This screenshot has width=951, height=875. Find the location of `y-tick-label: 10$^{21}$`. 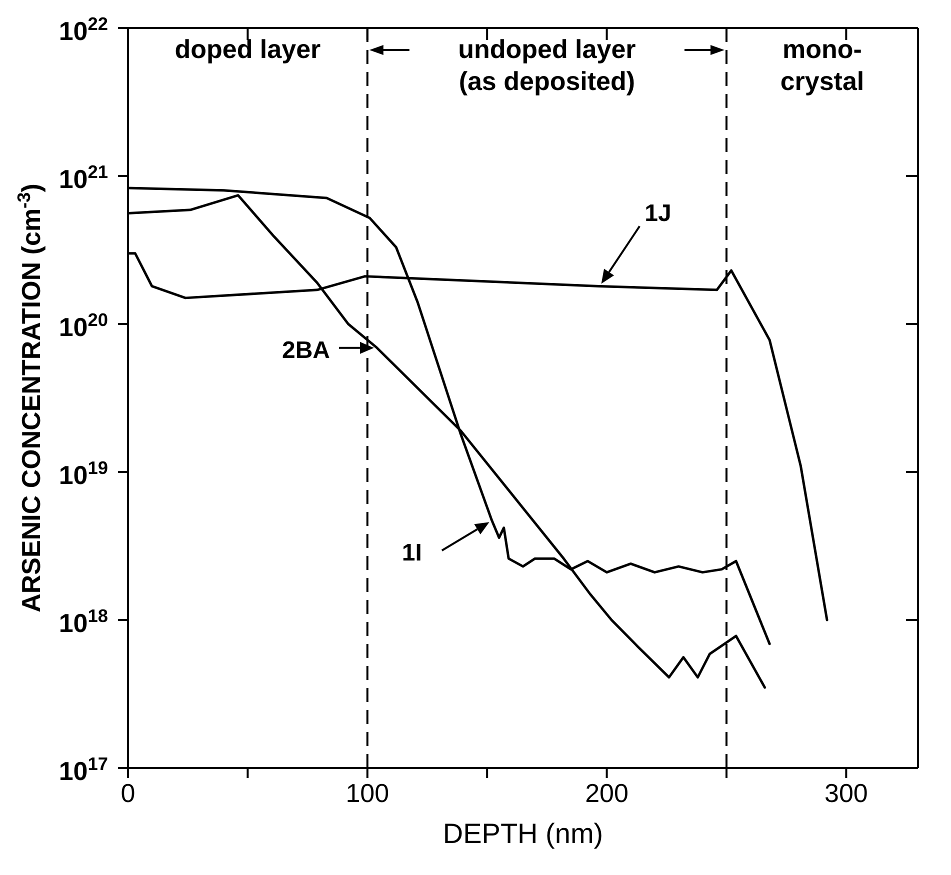

y-tick-label: 10$^{21}$ is located at coordinates (83, 178).